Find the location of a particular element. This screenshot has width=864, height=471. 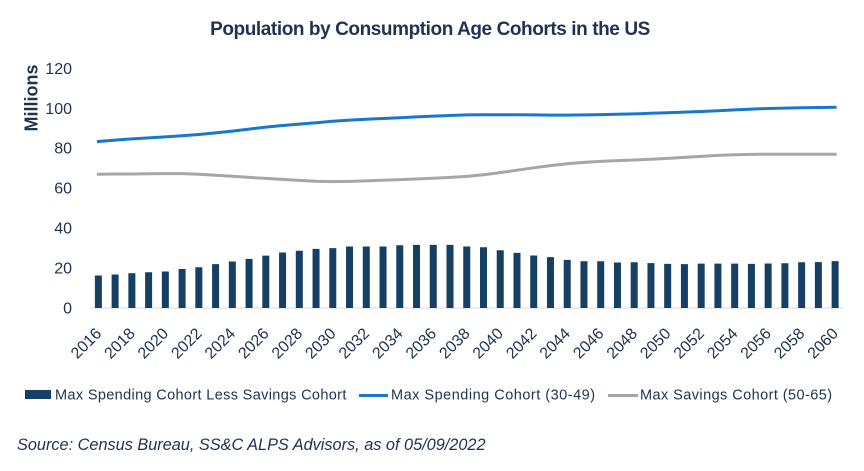

svg-text: 20 is located at coordinates (63, 269).